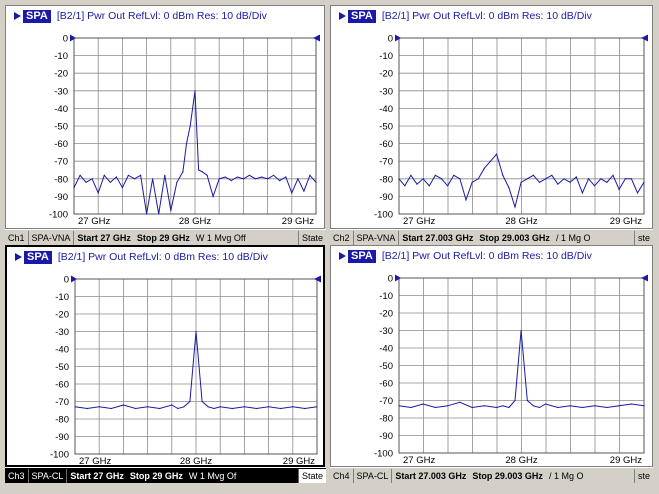 Image resolution: width=659 pixels, height=494 pixels. What do you see at coordinates (220, 237) in the screenshot?
I see `averaging-status: W 1 Mvg Off` at bounding box center [220, 237].